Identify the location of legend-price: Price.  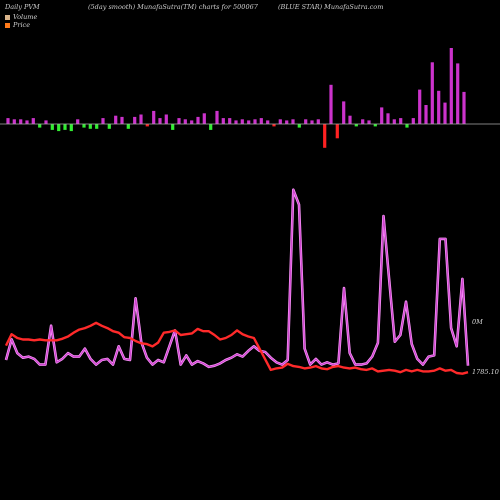
(17, 25).